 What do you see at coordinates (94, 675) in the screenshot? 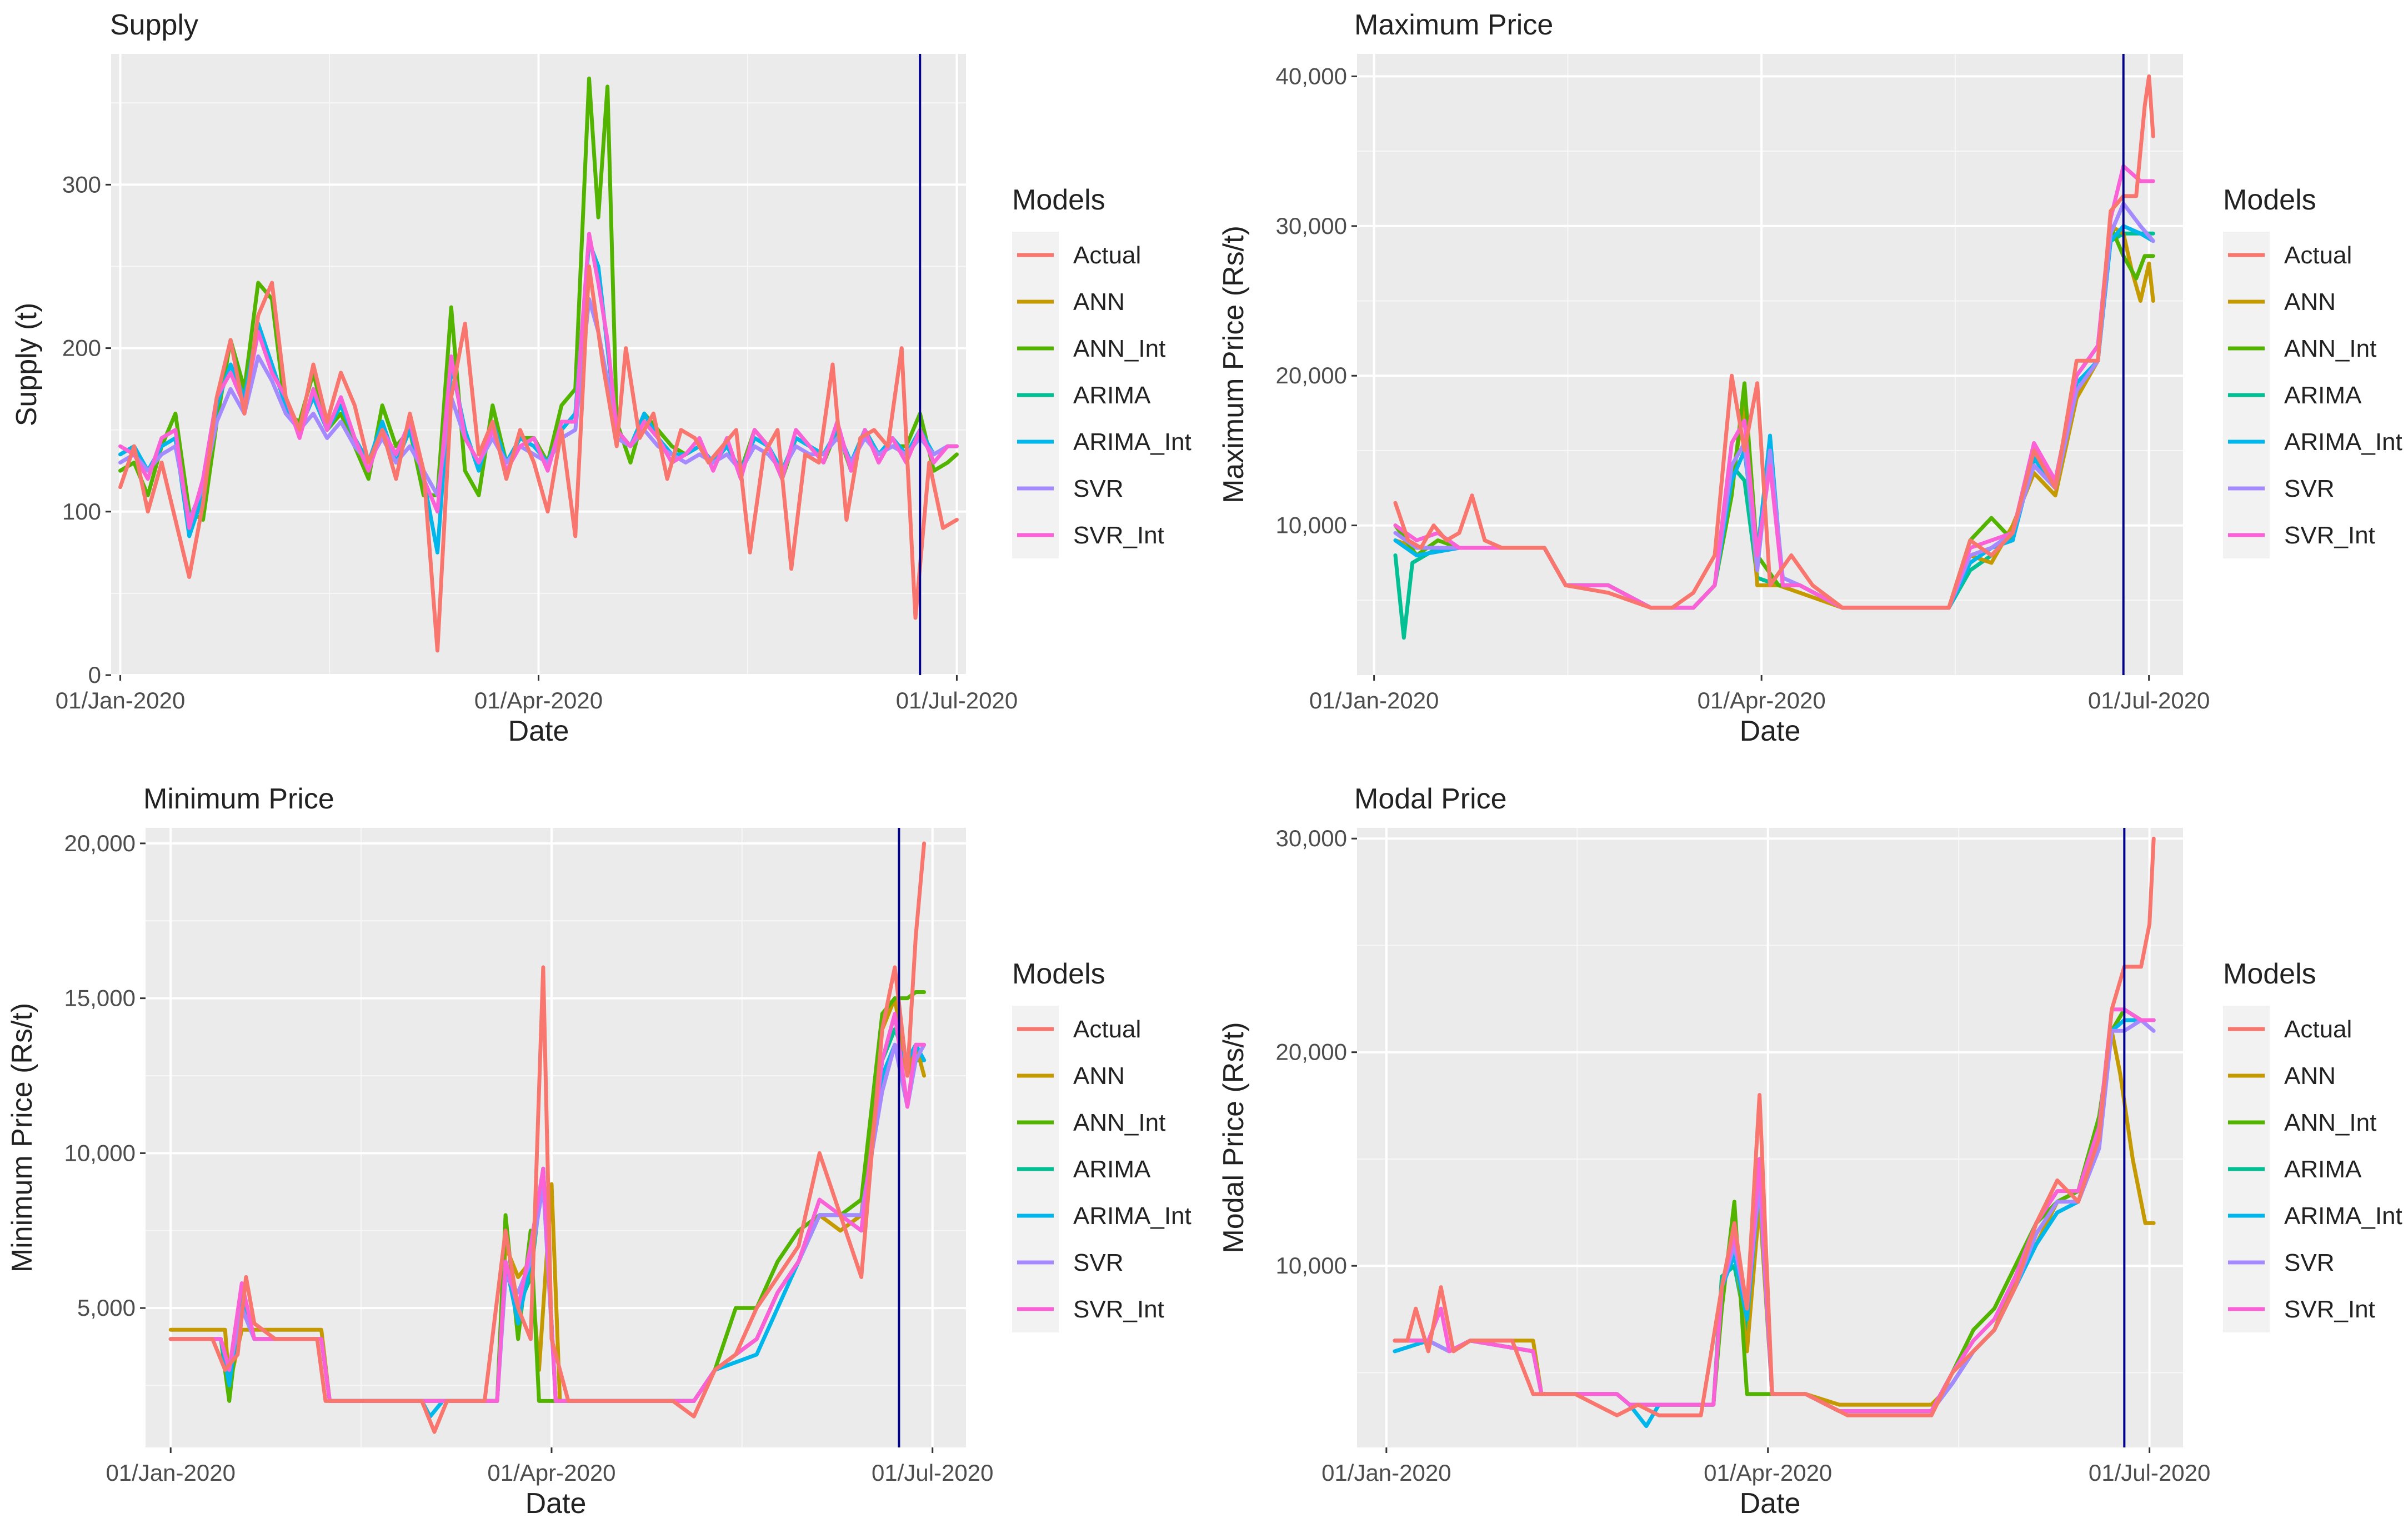
I see `y-tick-label: 0` at bounding box center [94, 675].